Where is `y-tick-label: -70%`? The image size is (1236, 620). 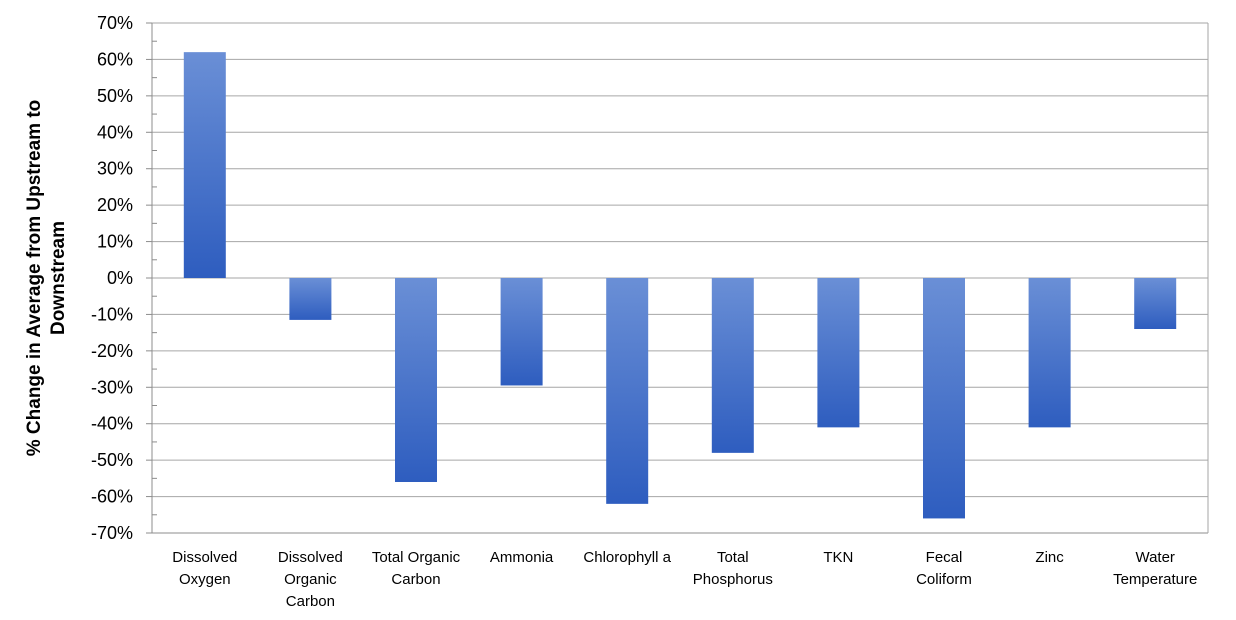 y-tick-label: -70% is located at coordinates (112, 533).